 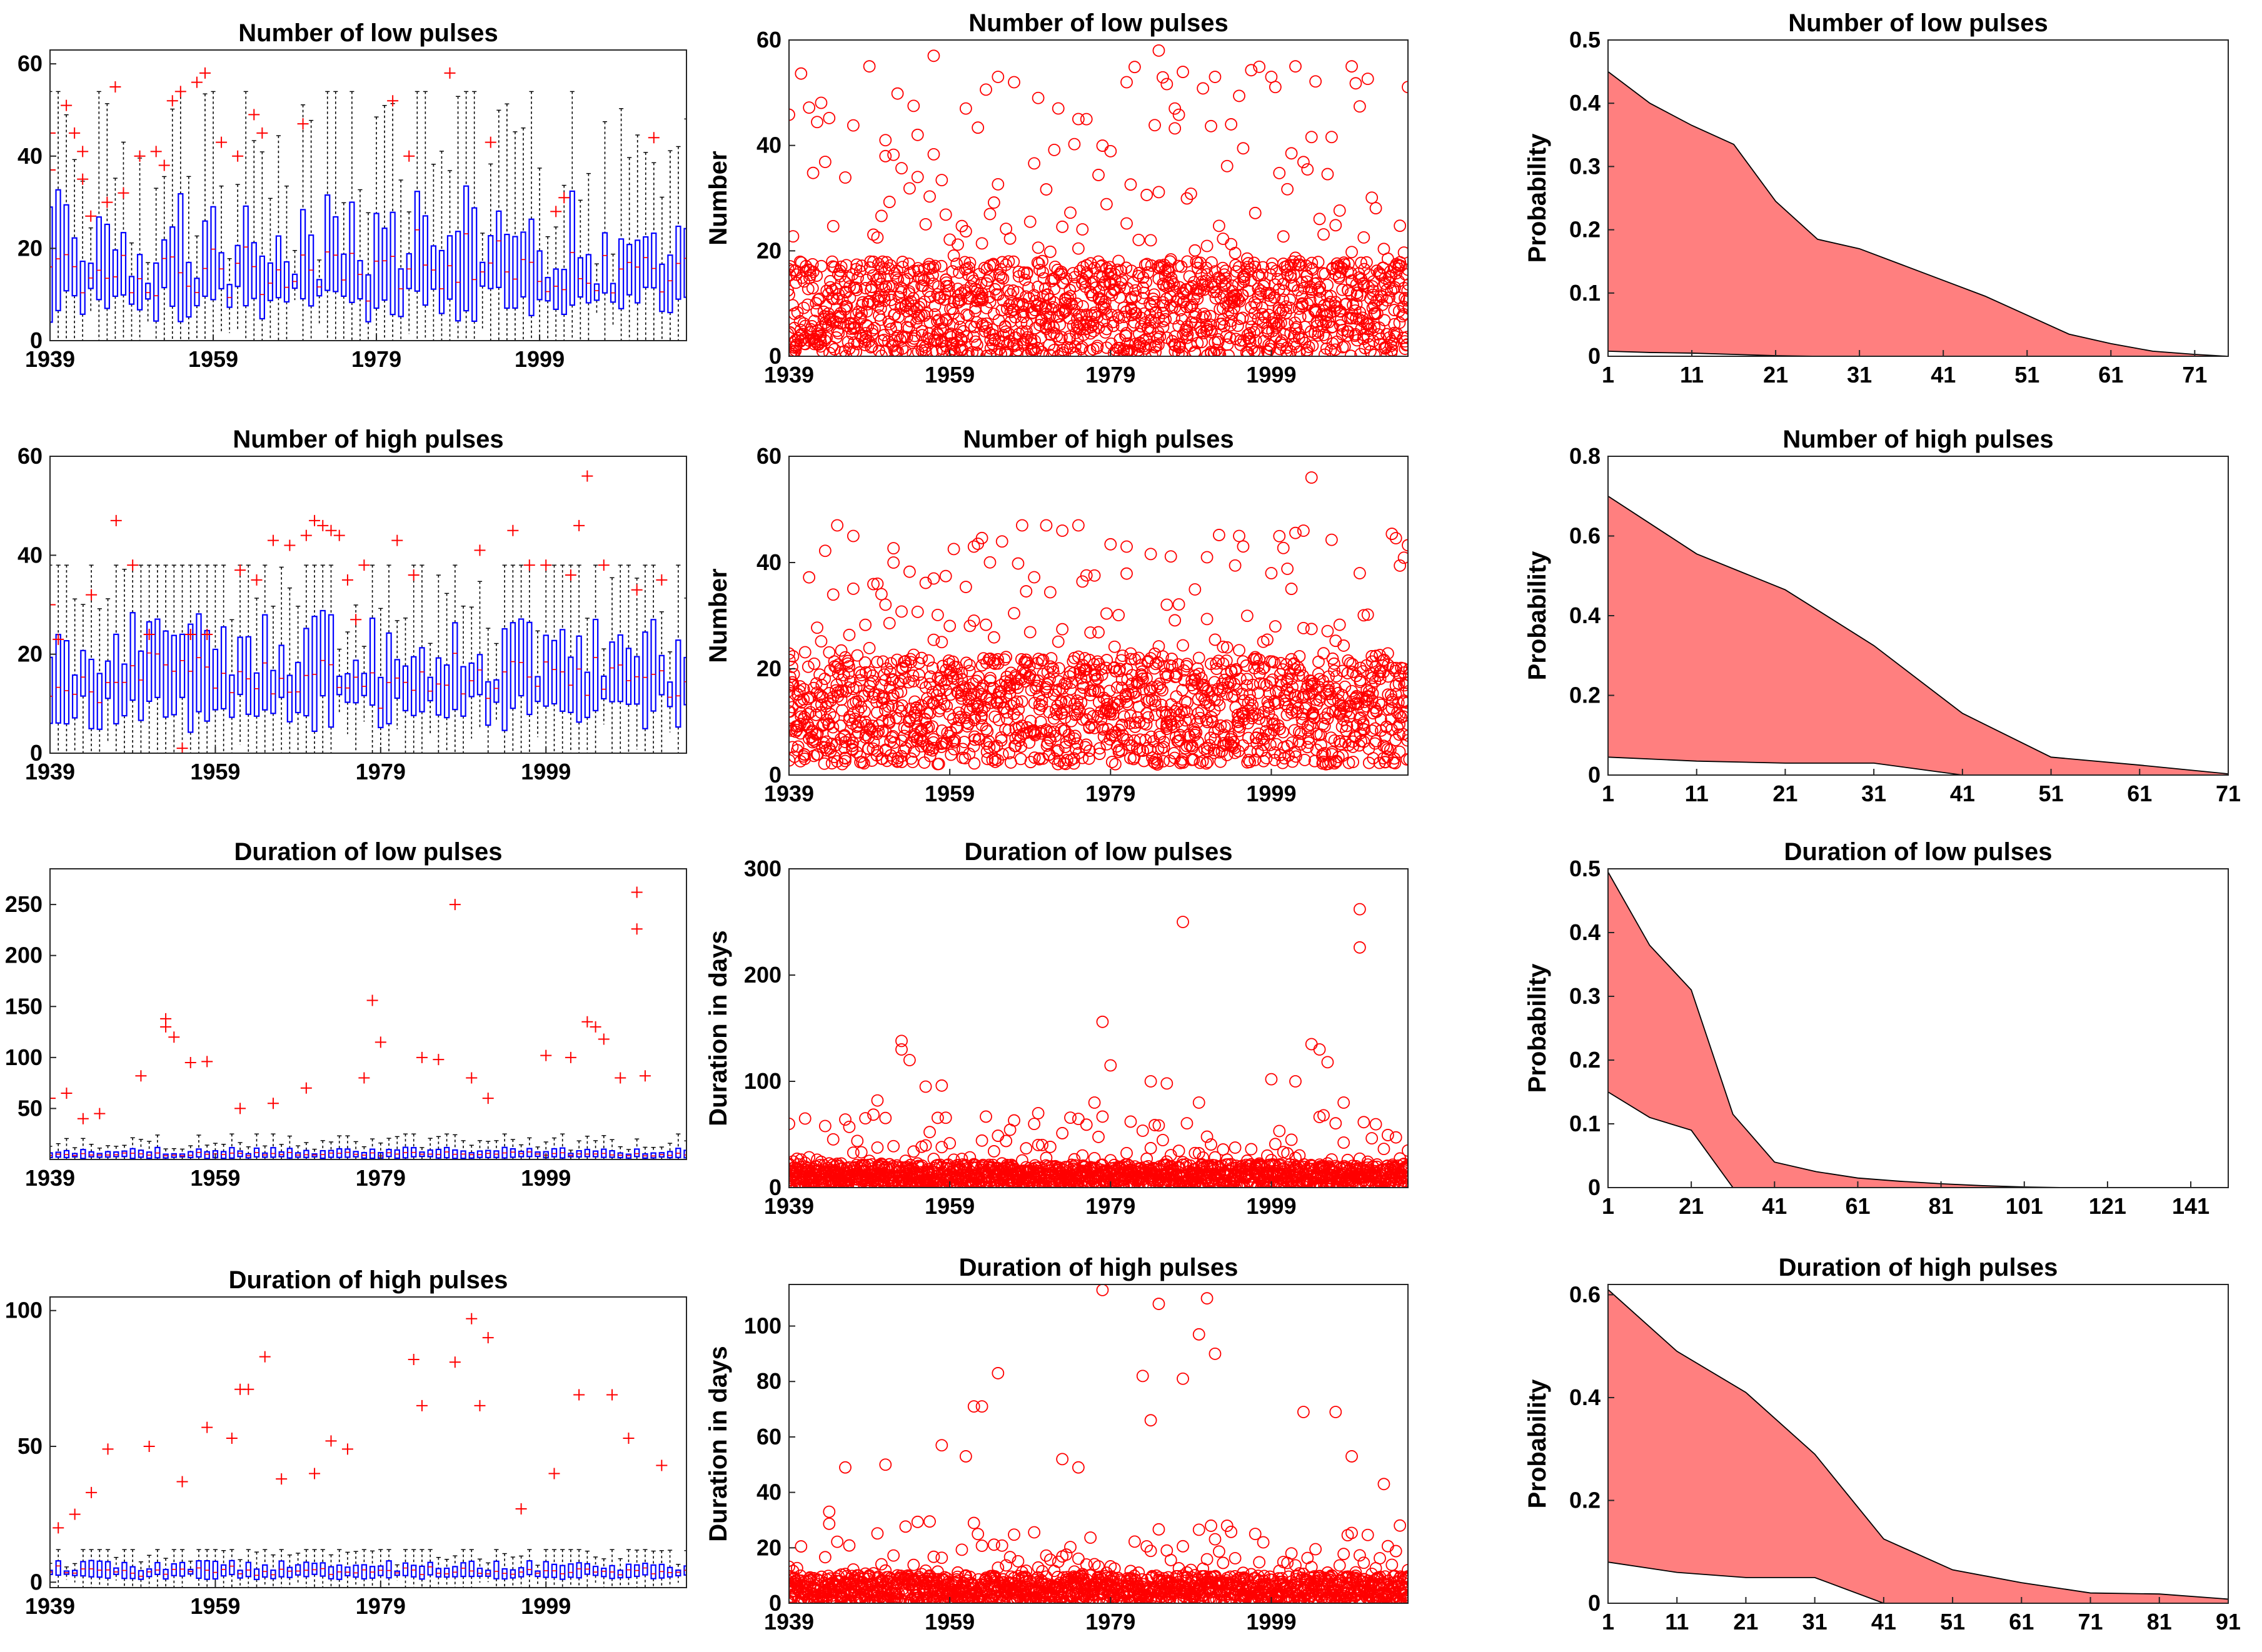 What do you see at coordinates (1098, 616) in the screenshot?
I see `plot-frame` at bounding box center [1098, 616].